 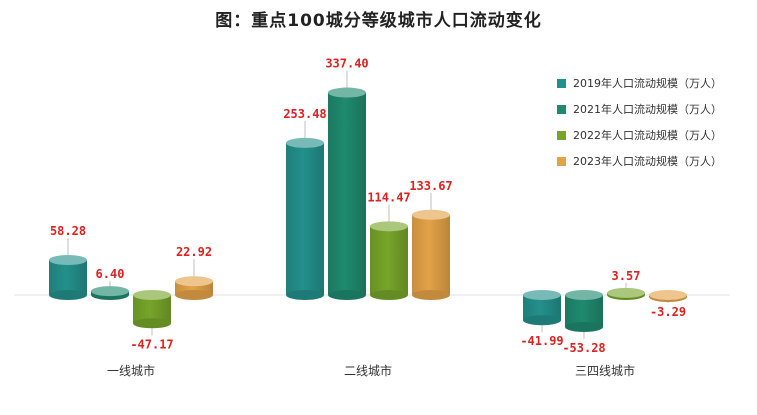 What do you see at coordinates (68, 231) in the screenshot?
I see `data-label-2019-0: 58.28` at bounding box center [68, 231].